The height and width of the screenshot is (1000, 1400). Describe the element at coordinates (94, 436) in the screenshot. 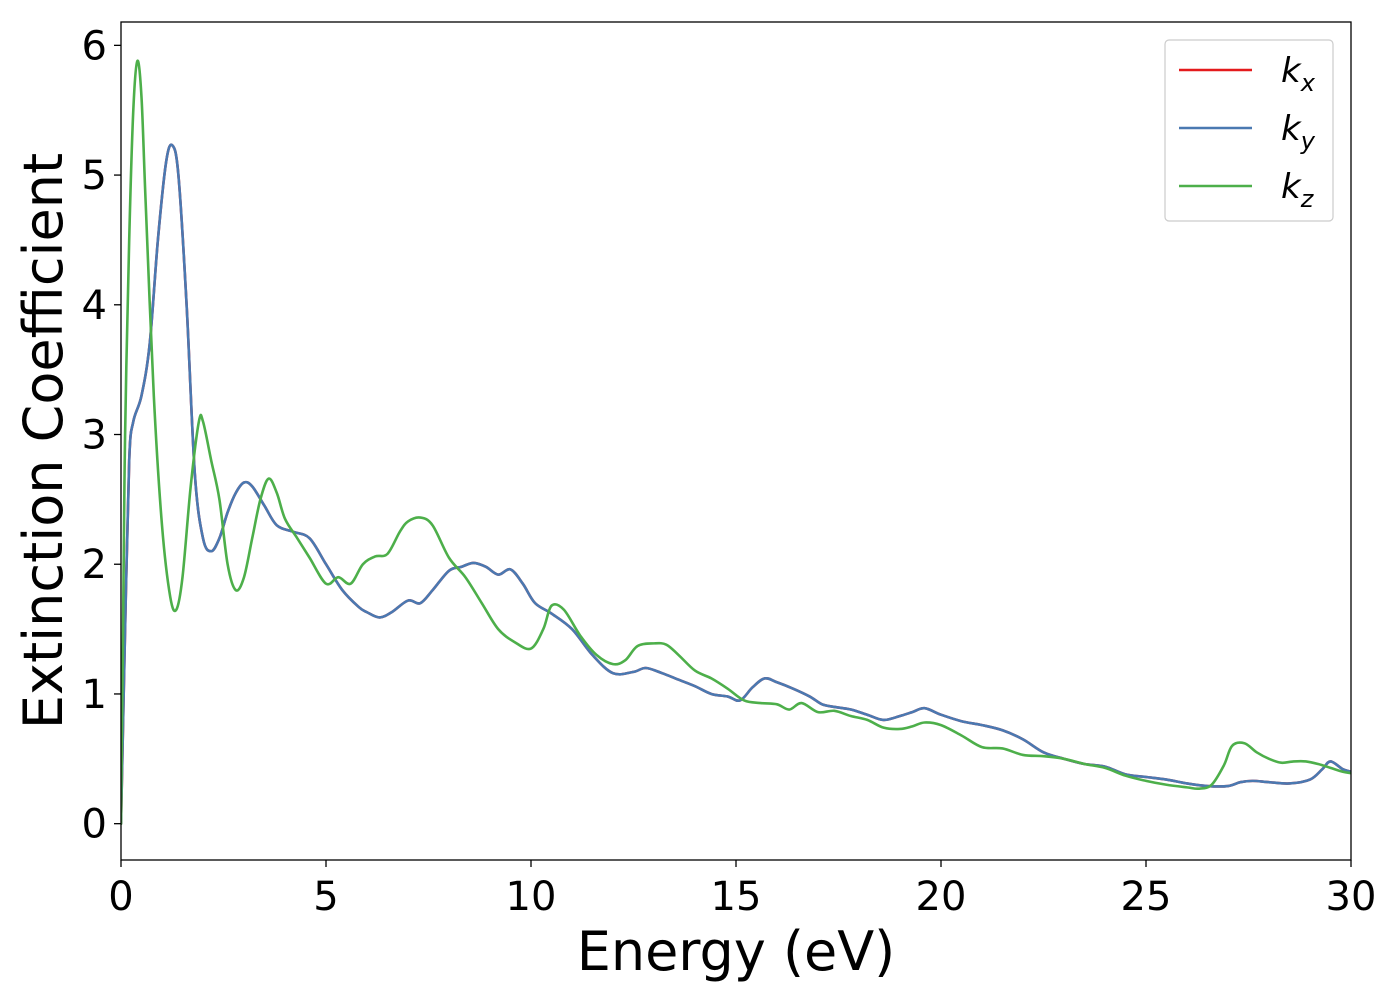

I see `y-tick-label: 3` at that location.